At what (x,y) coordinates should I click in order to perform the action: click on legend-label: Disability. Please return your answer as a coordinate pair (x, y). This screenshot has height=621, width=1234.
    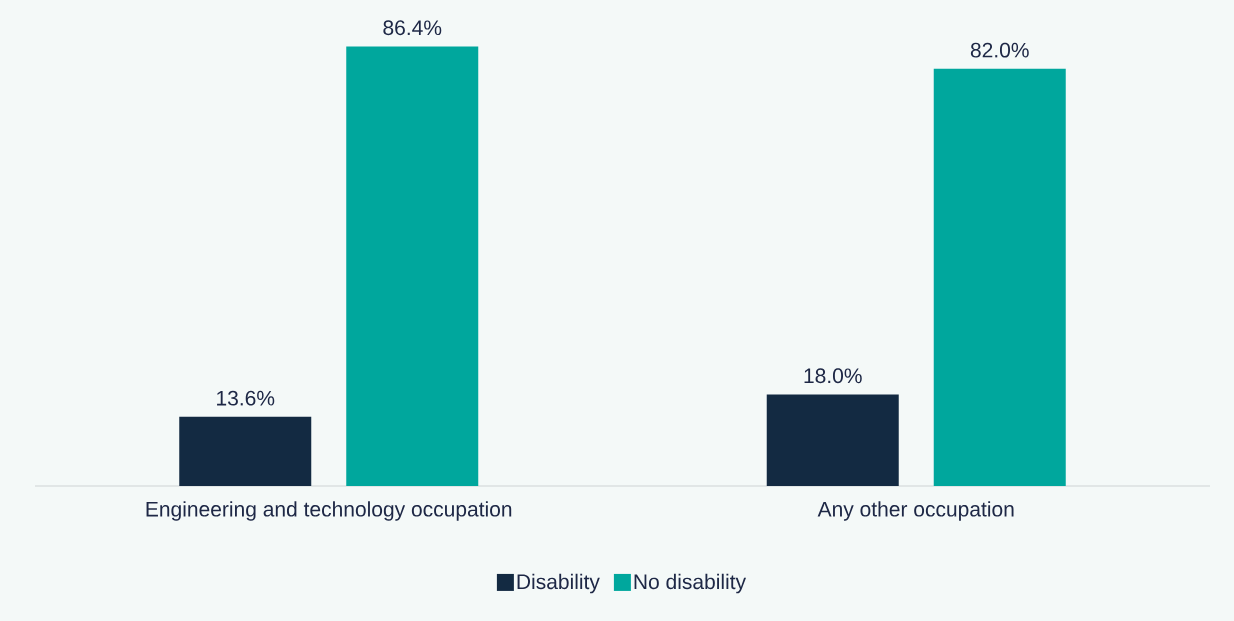
    Looking at the image, I should click on (558, 583).